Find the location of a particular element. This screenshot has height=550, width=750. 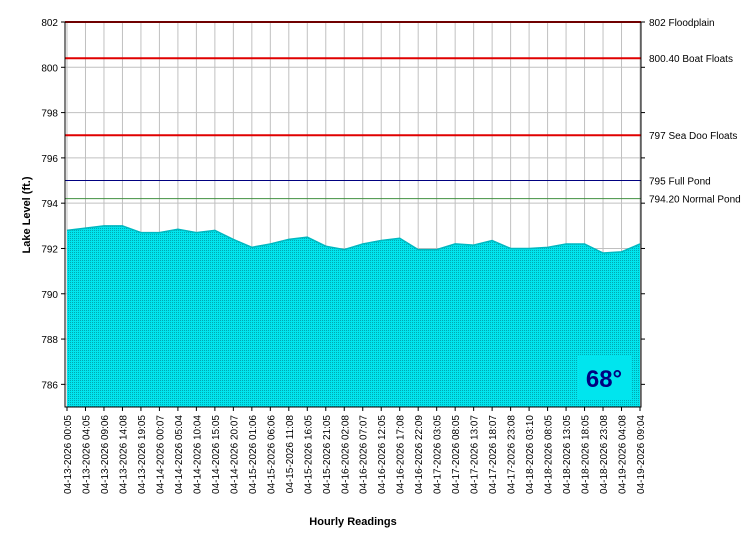

x-tick-label: 04-14-2026 10:04 is located at coordinates (197, 454).